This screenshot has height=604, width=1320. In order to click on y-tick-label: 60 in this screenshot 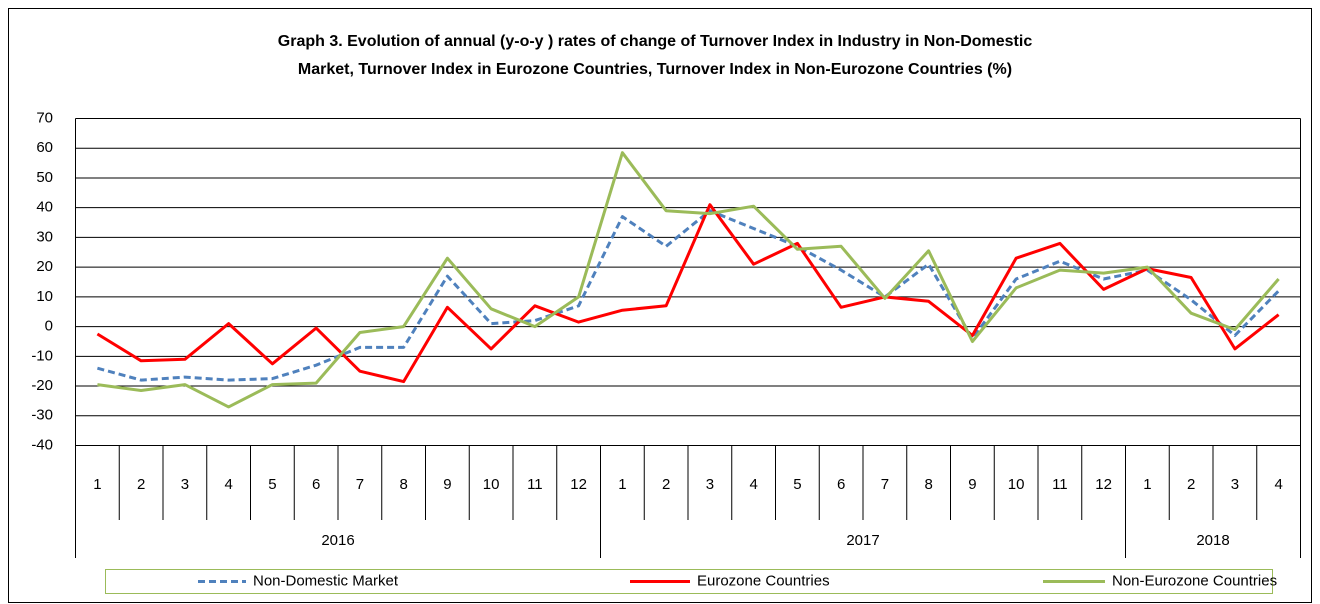, I will do `click(44, 147)`.